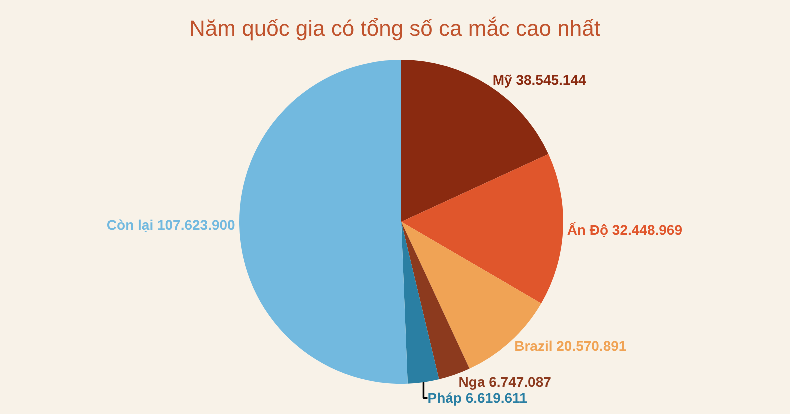  I want to click on slice-label: Còn lại 107.623.900, so click(171, 225).